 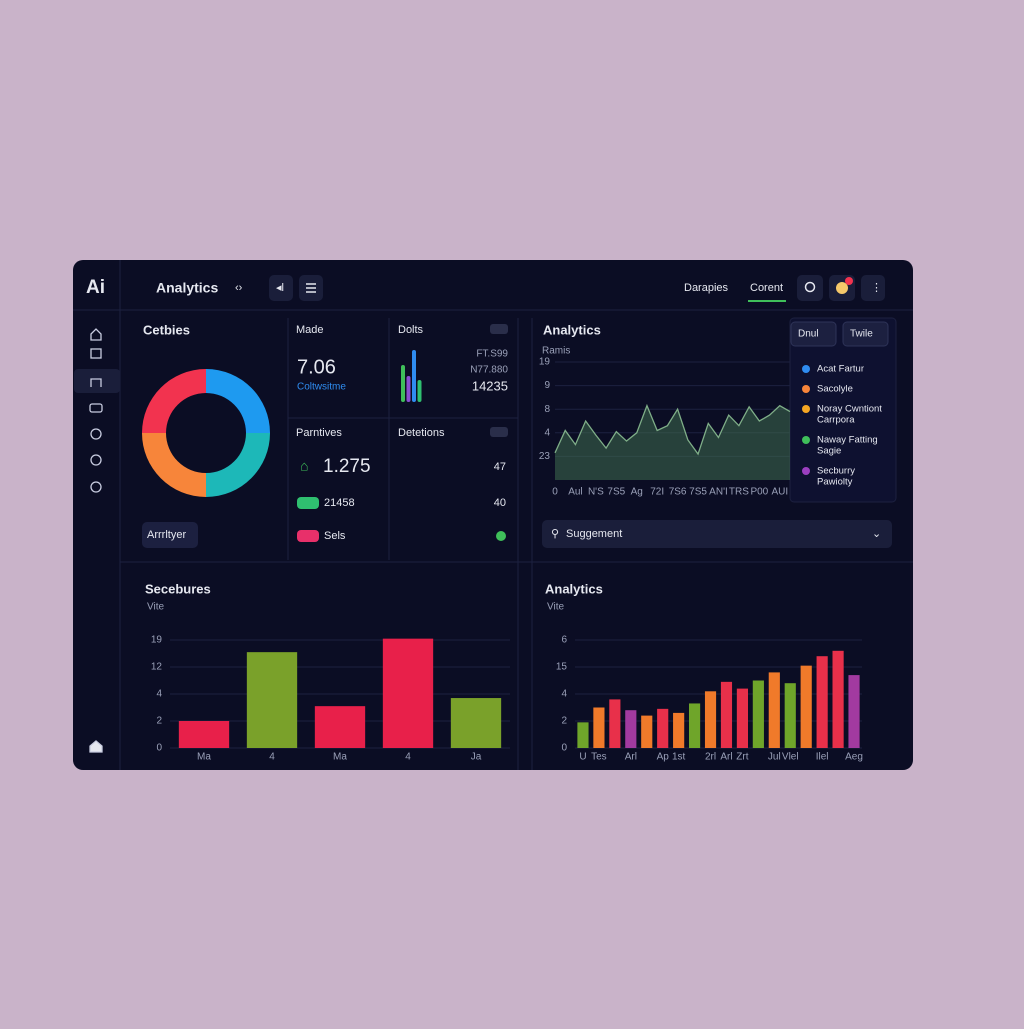 I want to click on search-box, so click(x=717, y=534).